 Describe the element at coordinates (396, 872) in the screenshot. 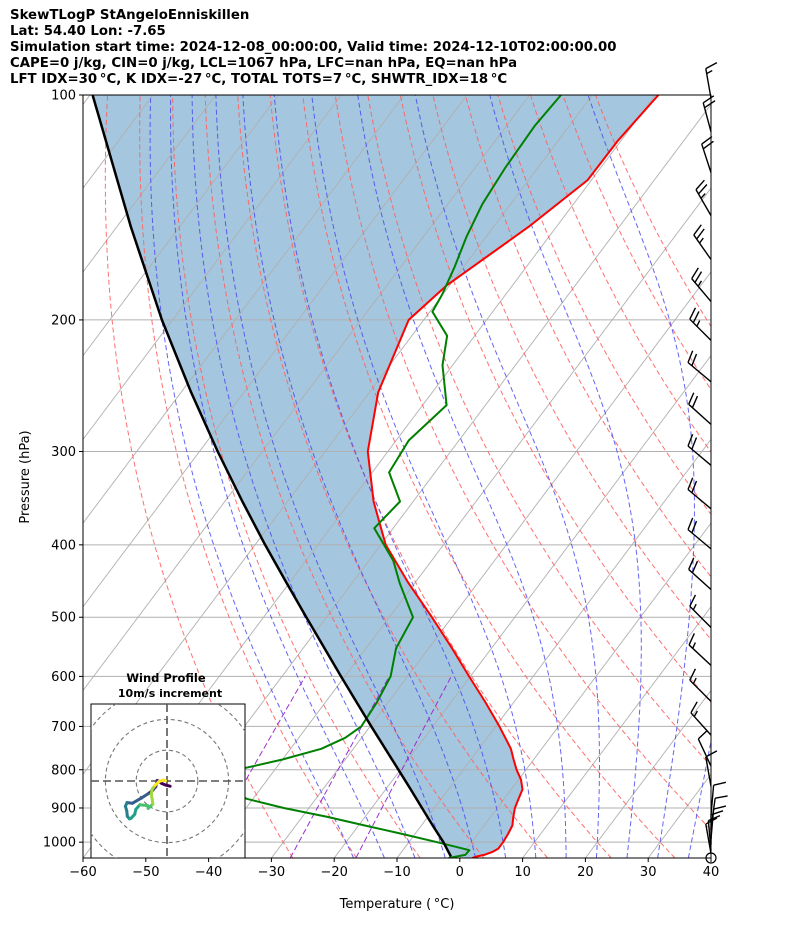

I see `x-tick-label: −10` at that location.